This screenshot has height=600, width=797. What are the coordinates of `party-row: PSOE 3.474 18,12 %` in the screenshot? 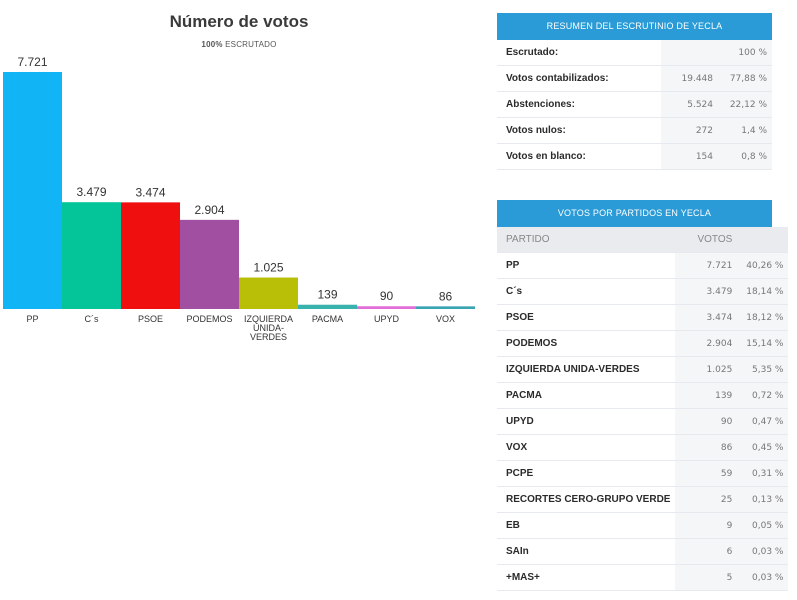 It's located at (643, 317).